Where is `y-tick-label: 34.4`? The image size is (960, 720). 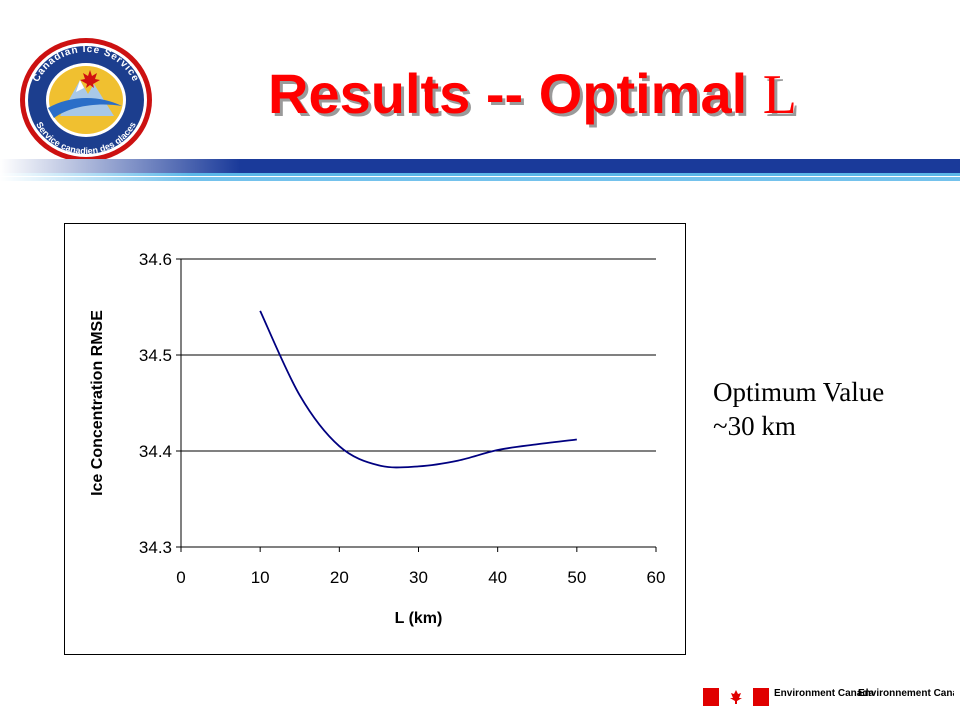
y-tick-label: 34.4 is located at coordinates (155, 451).